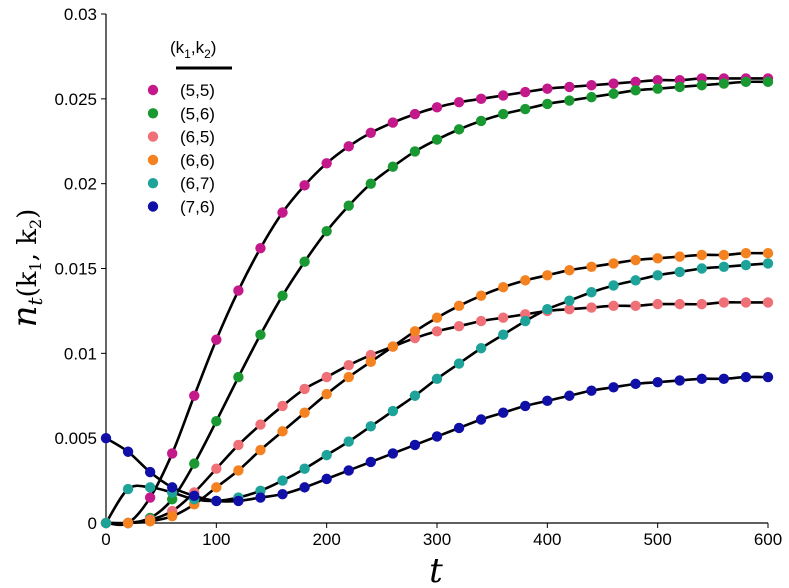 This screenshot has height=588, width=789. I want to click on legend-label: (5,6), so click(197, 113).